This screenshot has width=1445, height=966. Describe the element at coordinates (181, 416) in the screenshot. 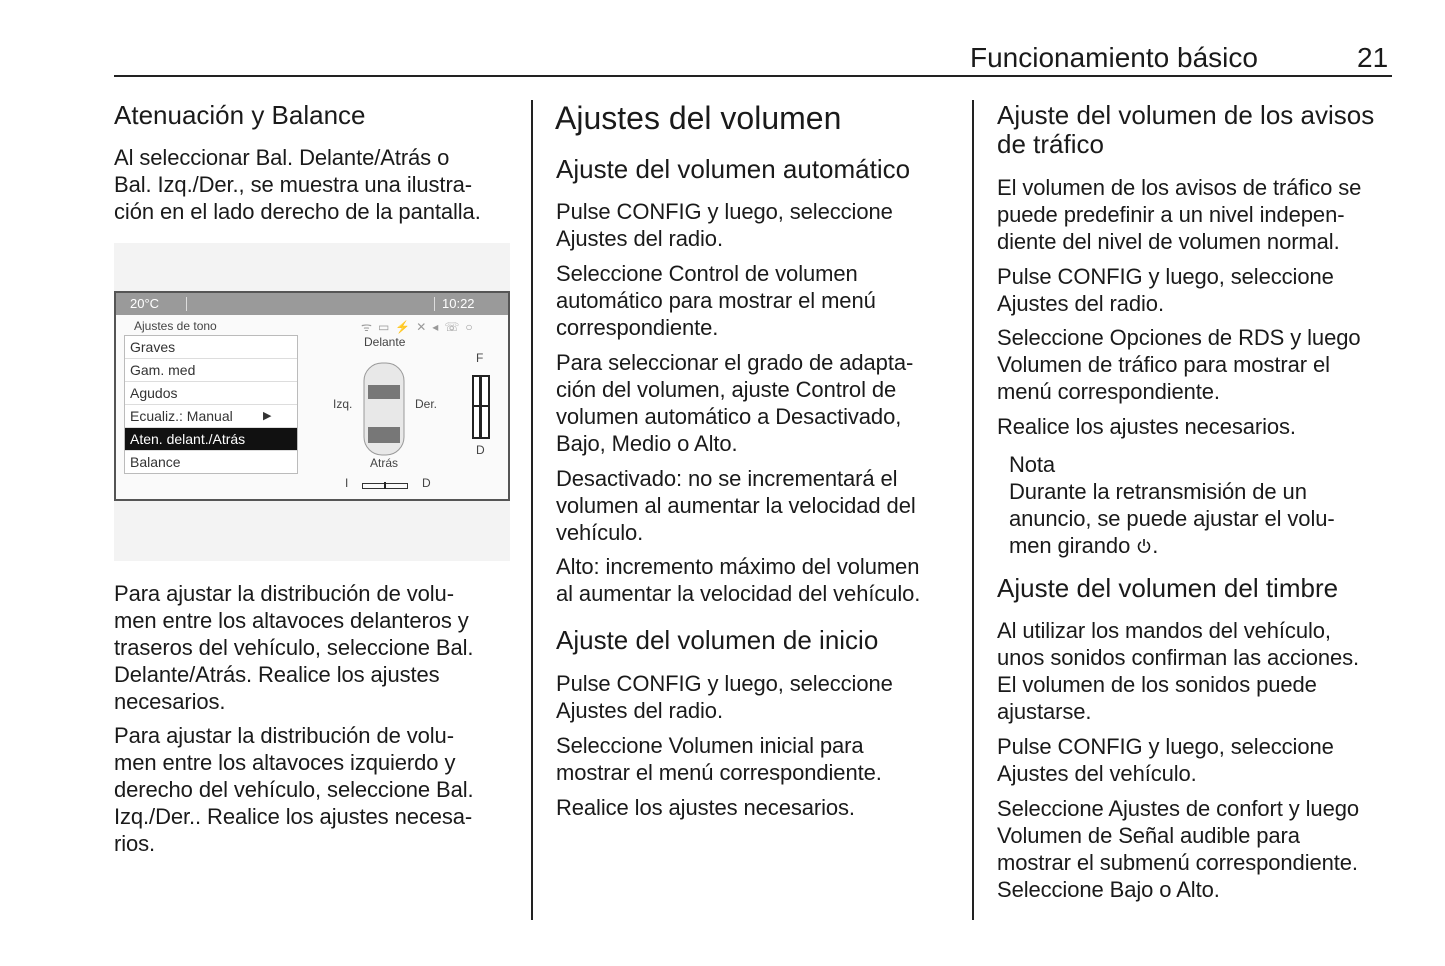

I see `menu-item-label: Ecualiz.: Manual` at that location.